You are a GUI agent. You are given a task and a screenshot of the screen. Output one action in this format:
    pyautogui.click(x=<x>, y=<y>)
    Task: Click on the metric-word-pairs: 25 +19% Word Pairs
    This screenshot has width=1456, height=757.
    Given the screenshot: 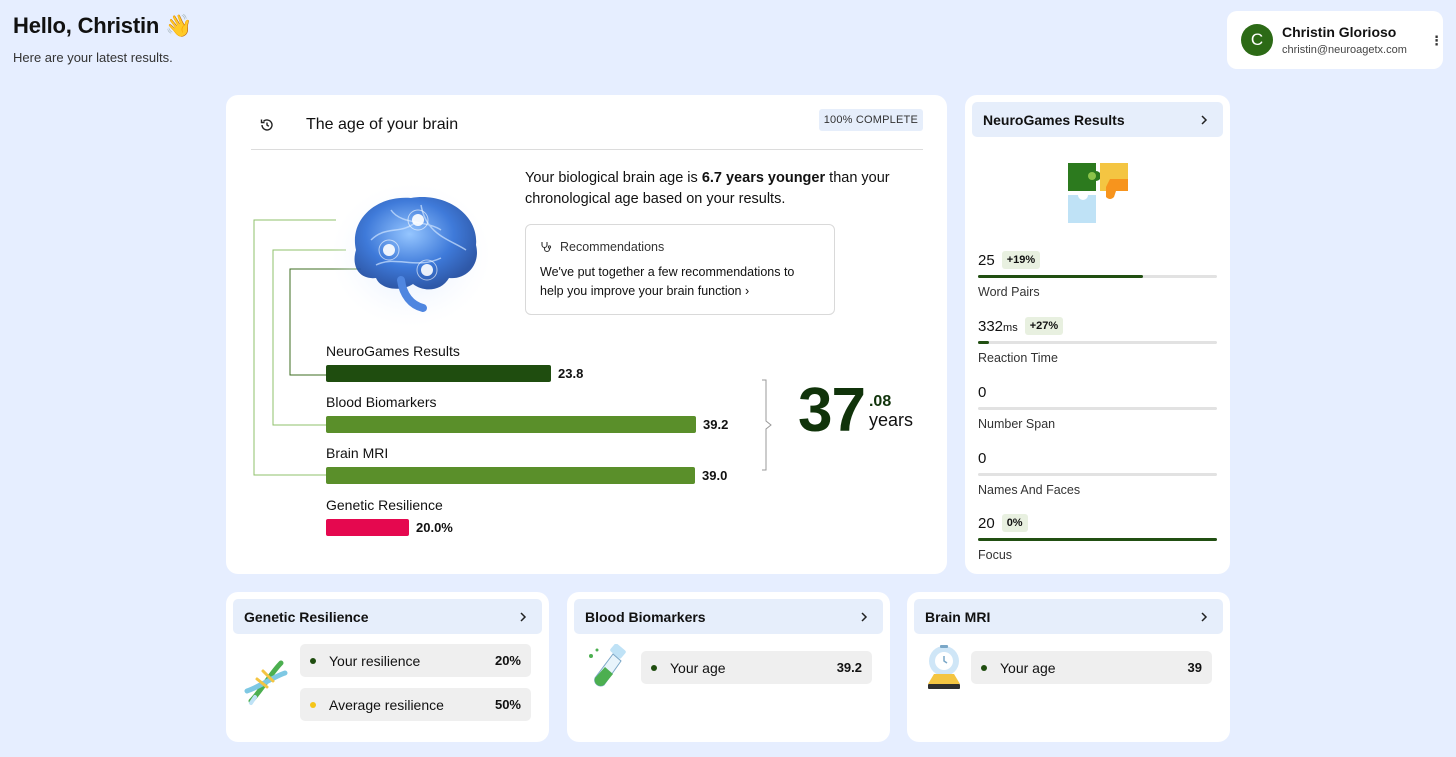 What is the action you would take?
    pyautogui.click(x=1097, y=274)
    